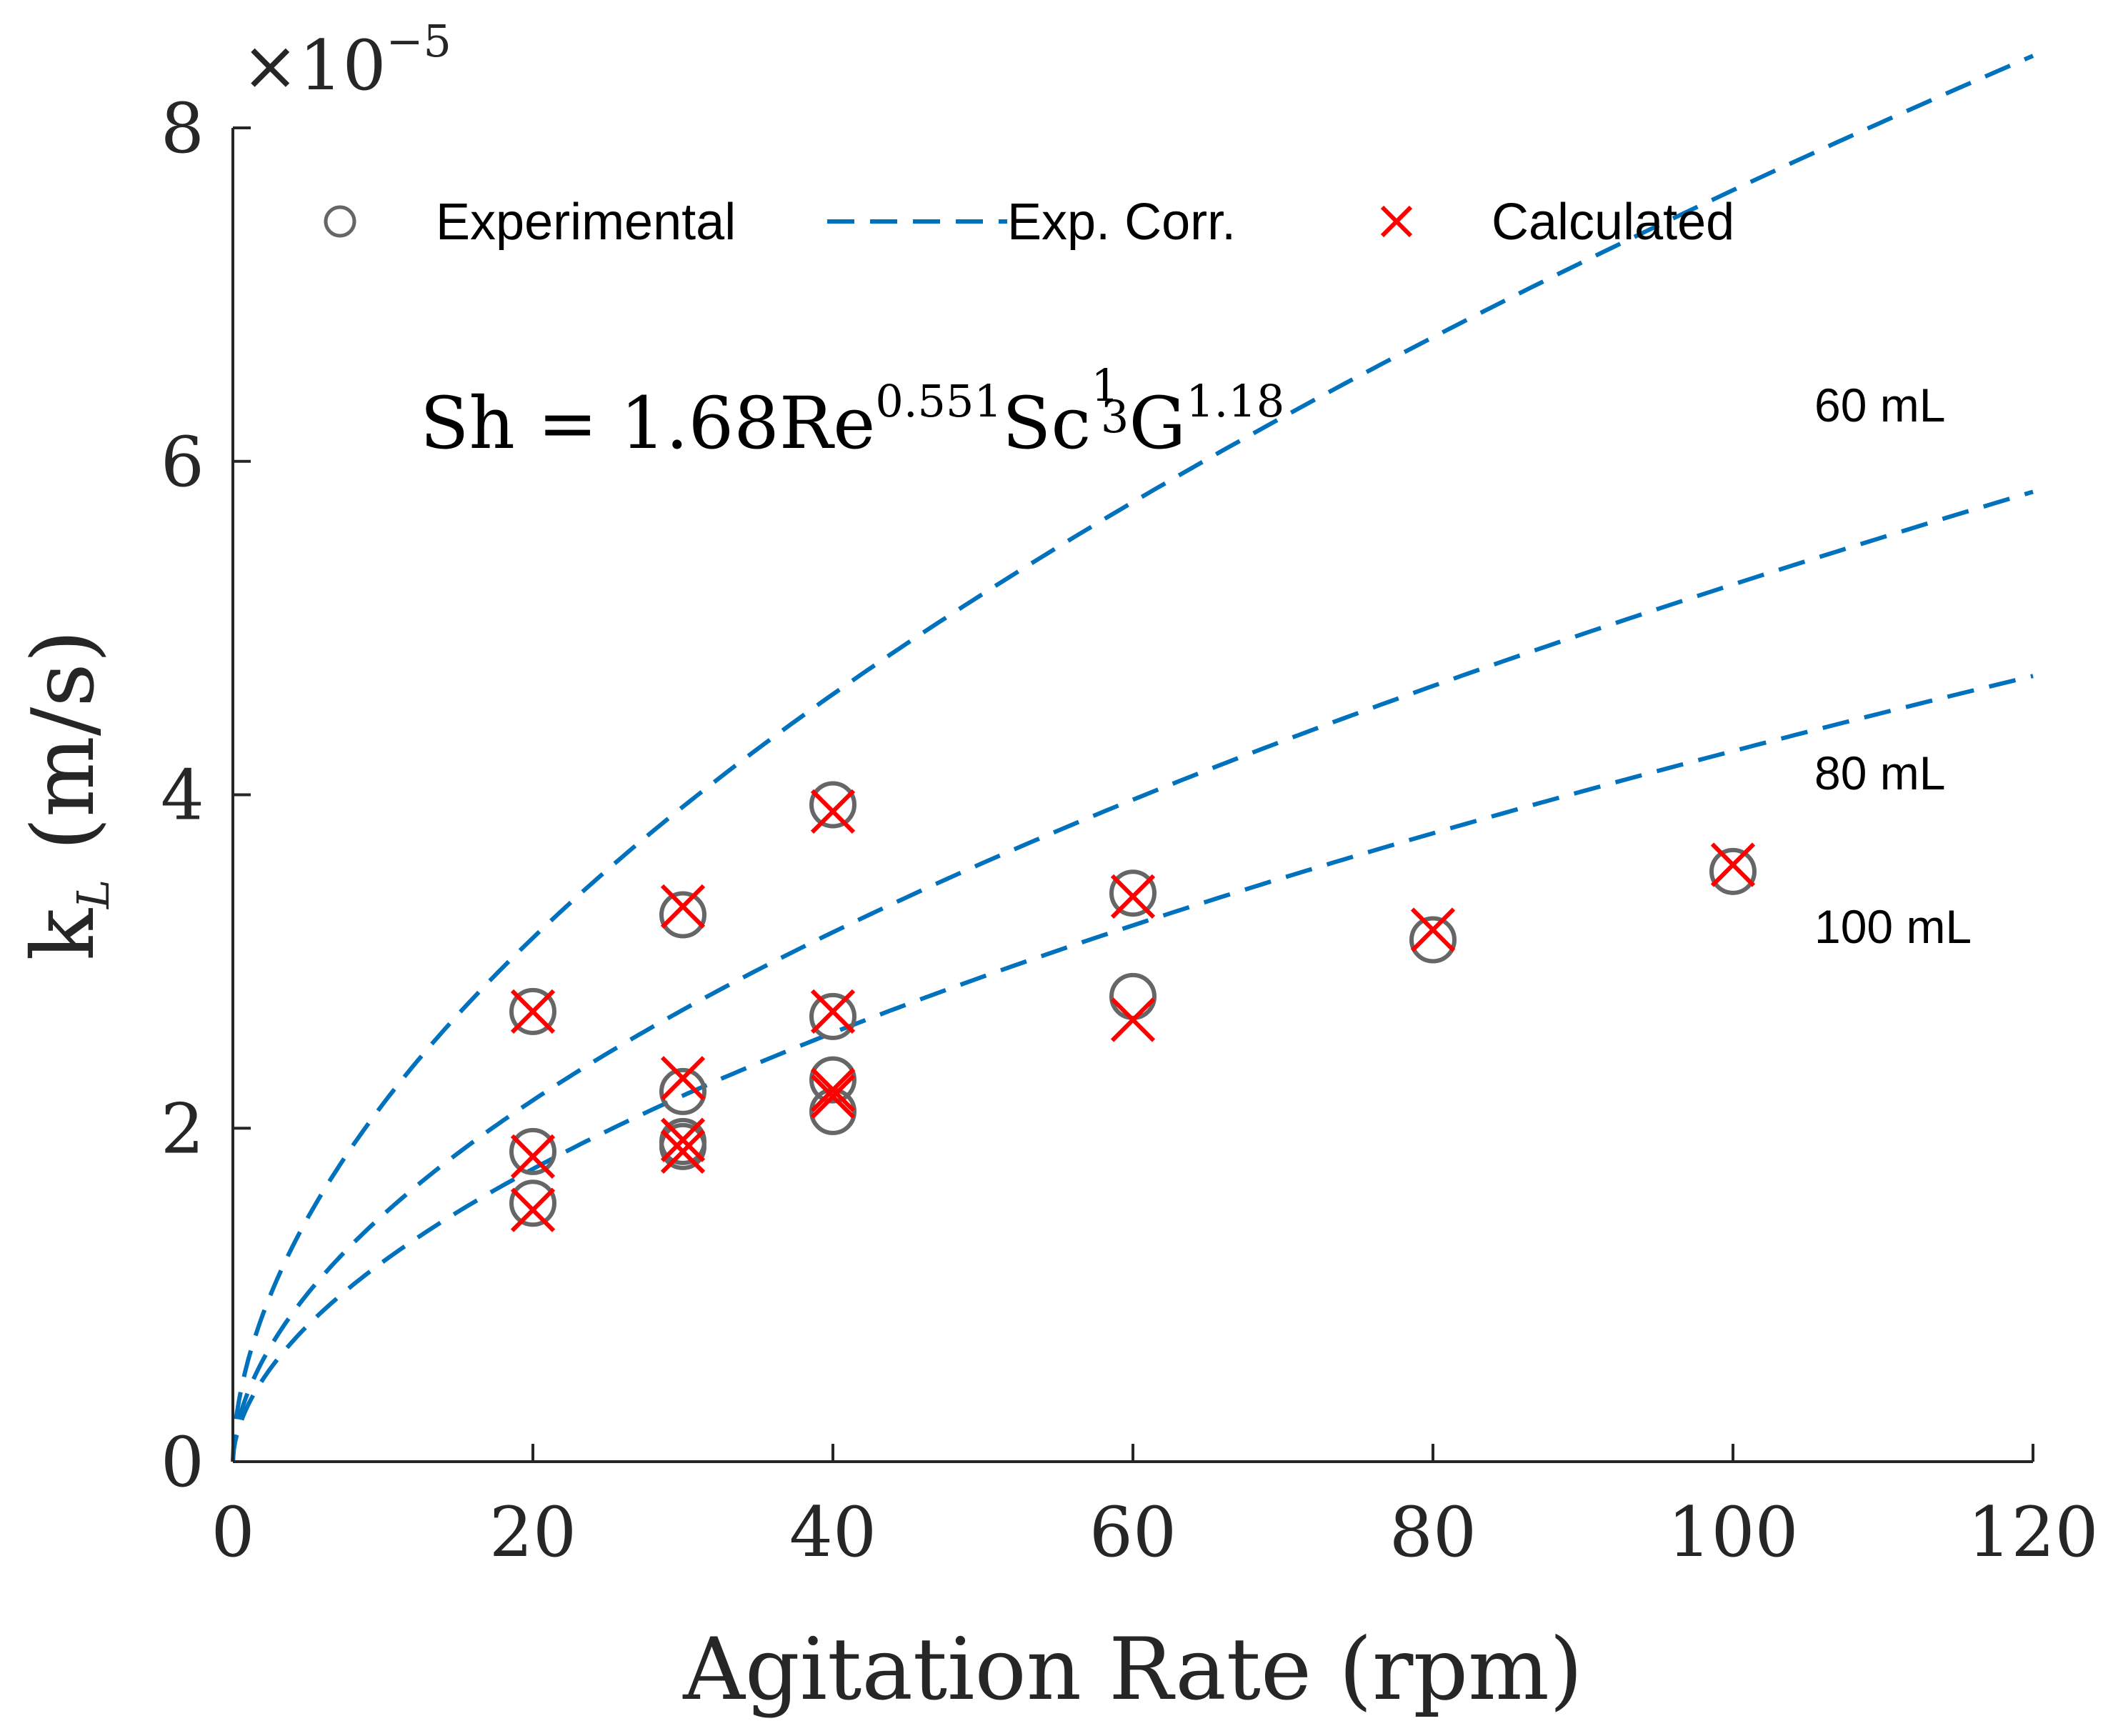 Image resolution: width=2108 pixels, height=1736 pixels. I want to click on y-tick-label: 4, so click(182, 796).